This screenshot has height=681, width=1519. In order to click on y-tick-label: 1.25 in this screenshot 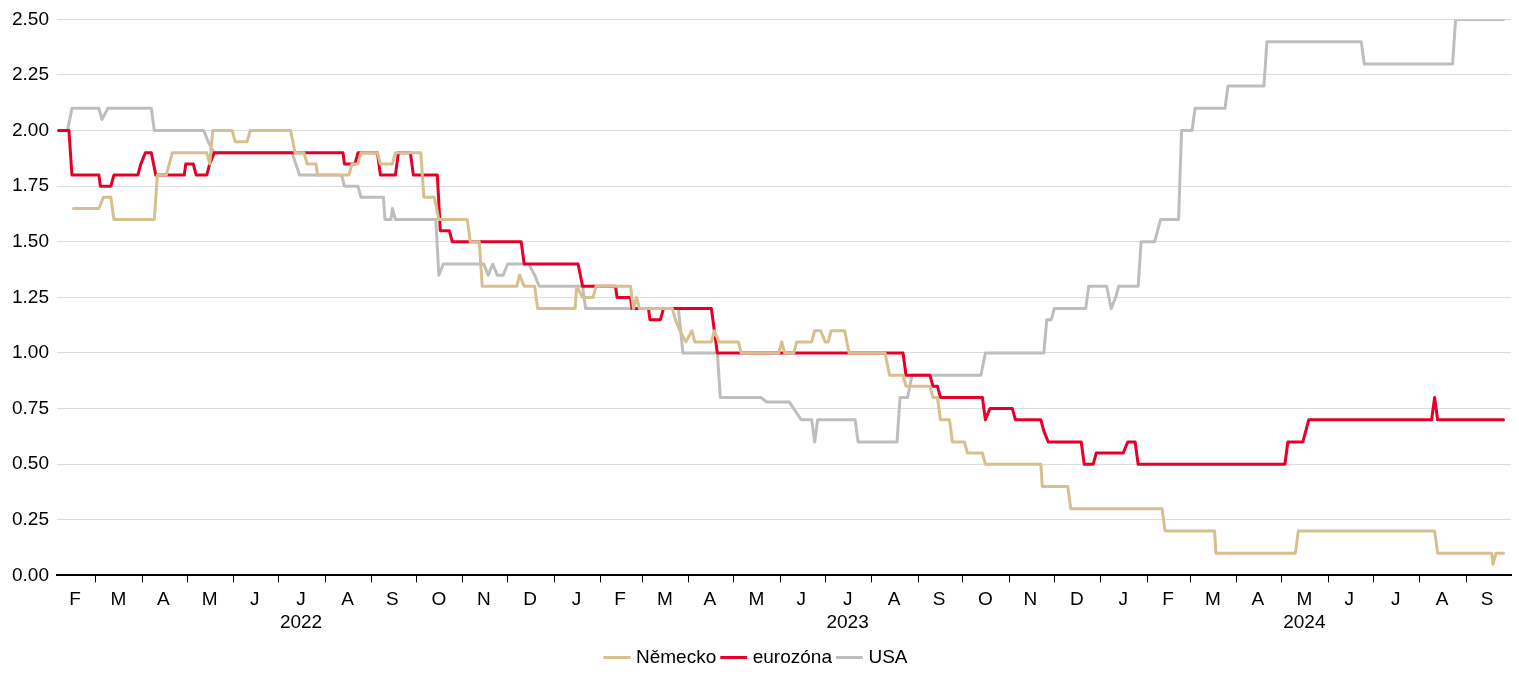, I will do `click(30, 296)`.